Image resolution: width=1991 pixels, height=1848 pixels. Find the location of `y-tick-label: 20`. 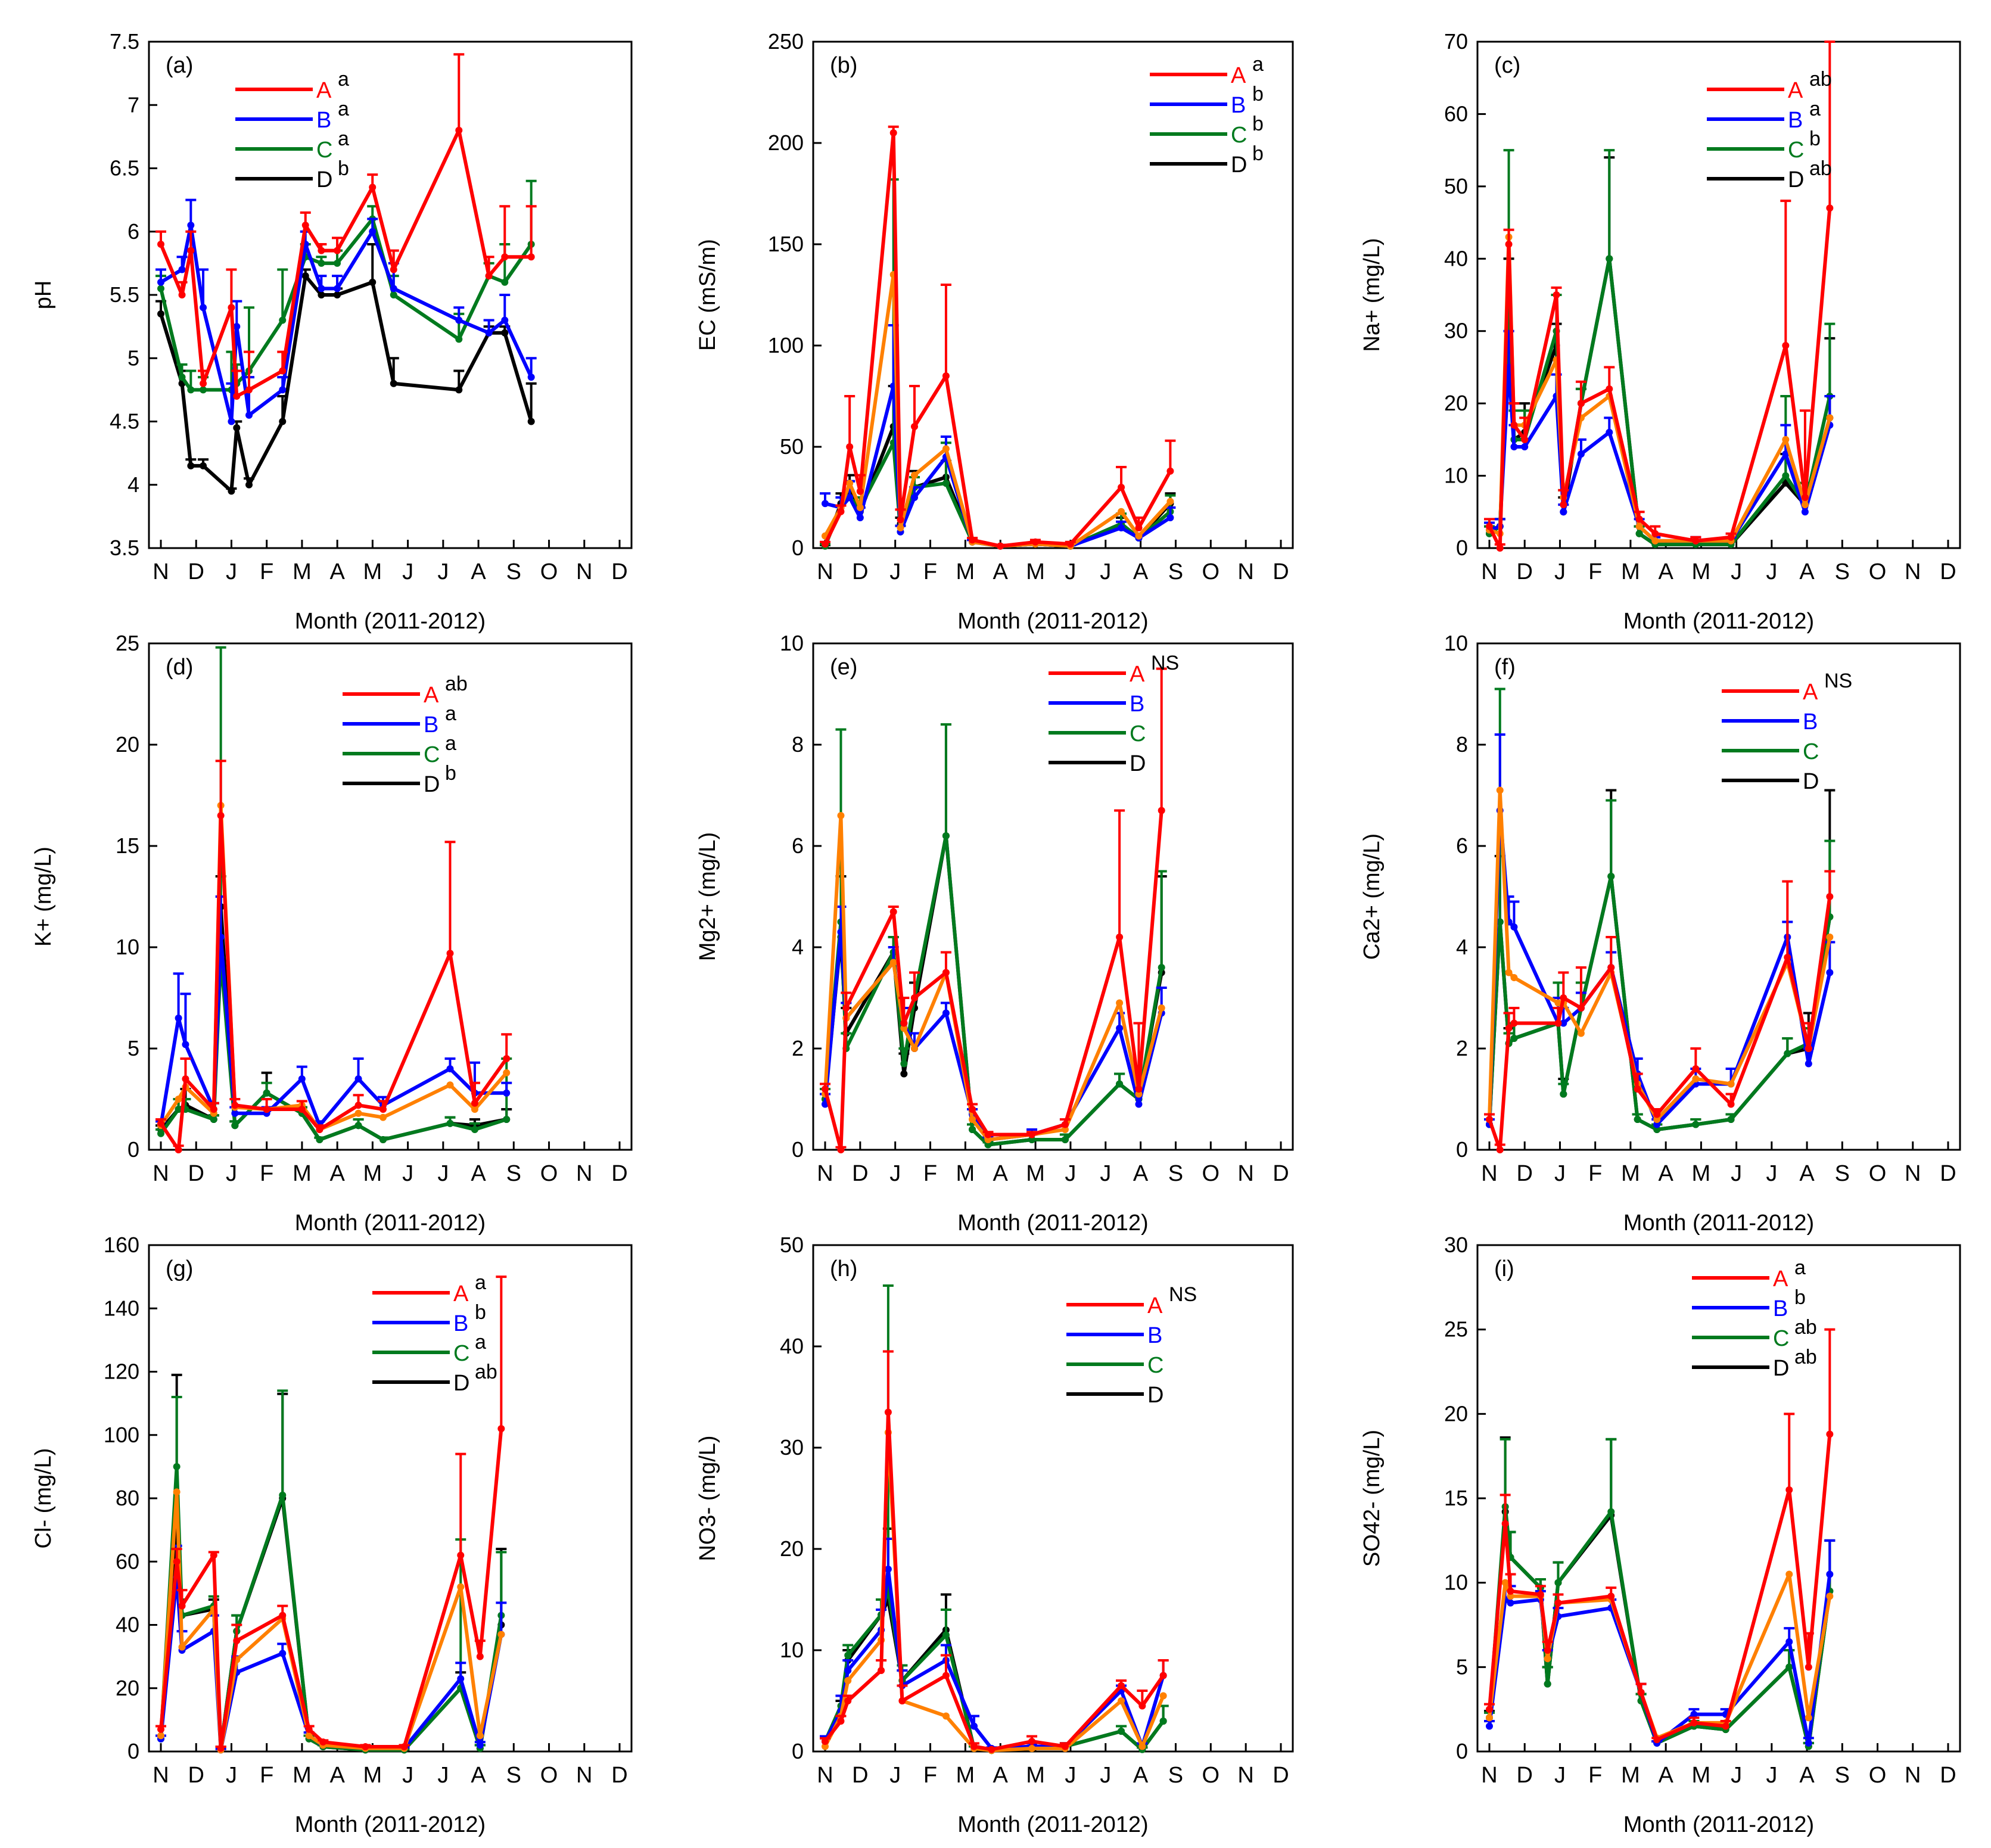

y-tick-label: 20 is located at coordinates (128, 1688).